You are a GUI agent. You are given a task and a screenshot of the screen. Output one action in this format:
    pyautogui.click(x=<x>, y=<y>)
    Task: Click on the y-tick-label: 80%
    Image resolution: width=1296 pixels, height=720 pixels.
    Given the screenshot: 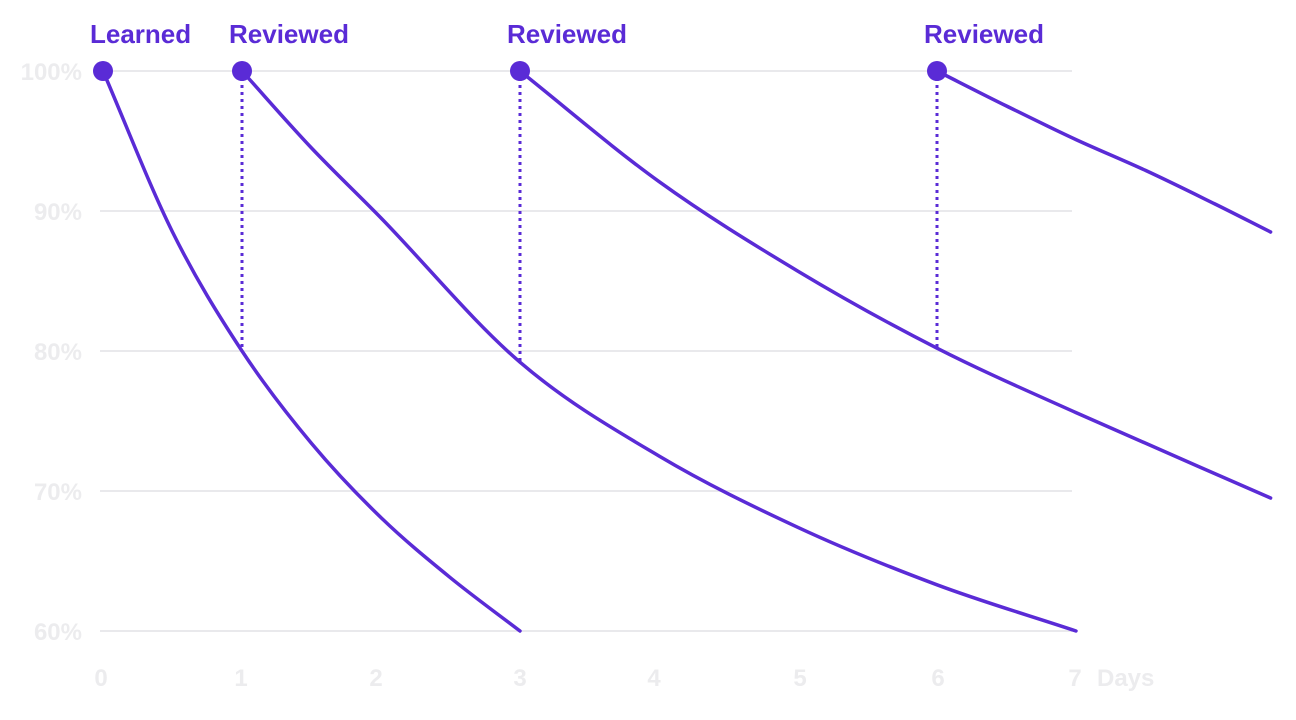 What is the action you would take?
    pyautogui.click(x=58, y=352)
    